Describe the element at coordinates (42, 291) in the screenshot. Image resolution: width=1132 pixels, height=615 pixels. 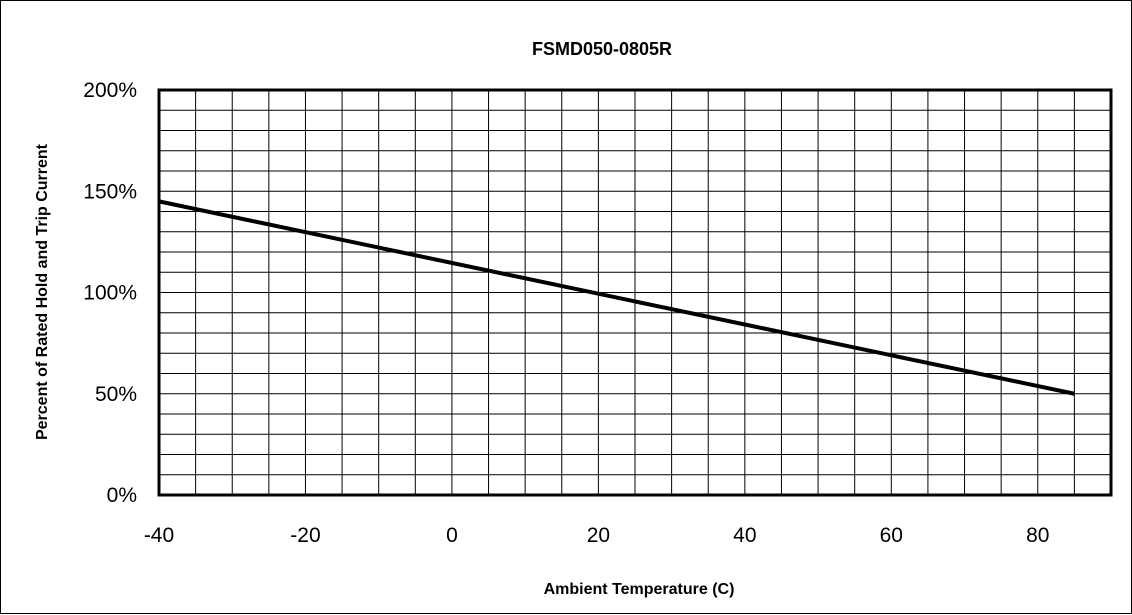
I see `y-axis-title: Percent of Rated Hold and Trip Current` at that location.